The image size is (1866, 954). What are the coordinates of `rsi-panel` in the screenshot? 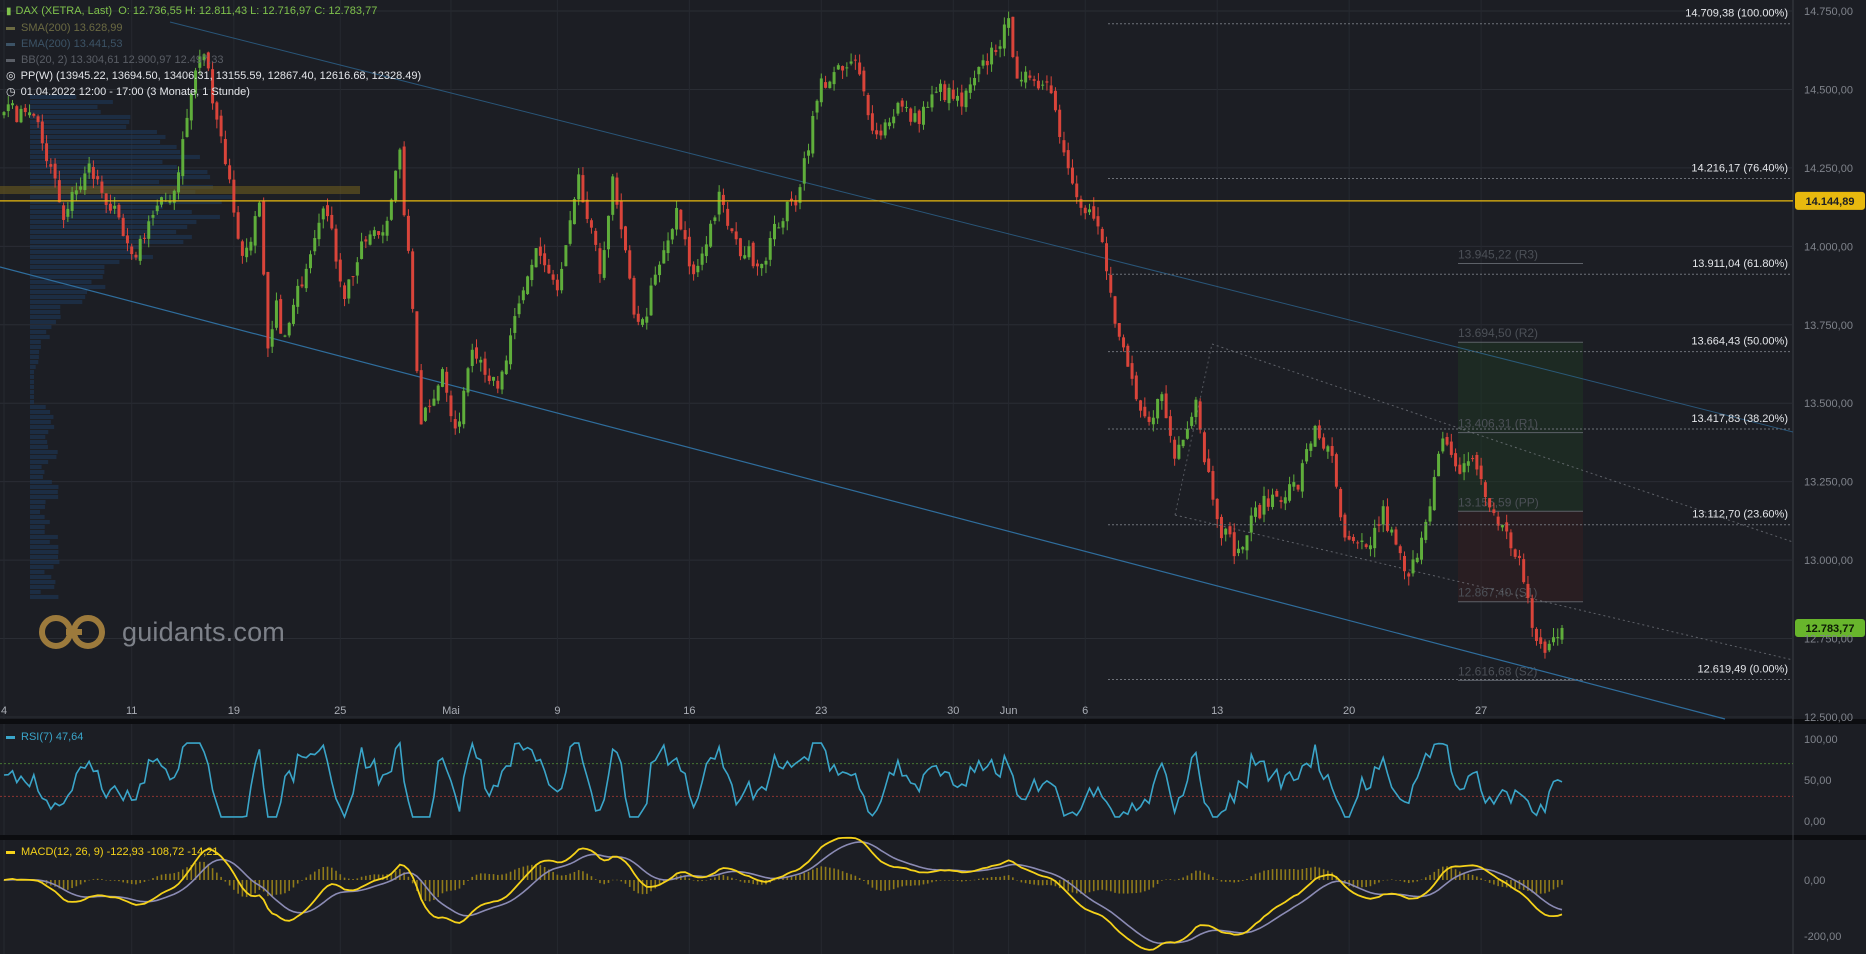 It's located at (896, 780).